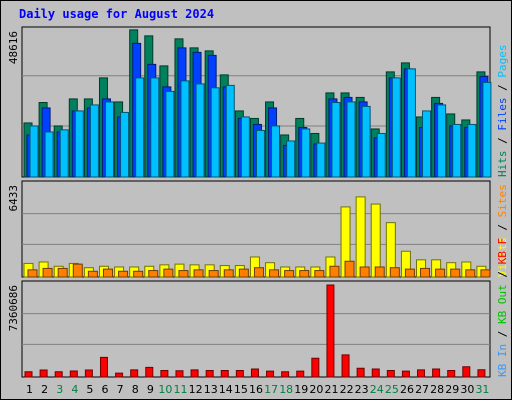  Describe the element at coordinates (502, 230) in the screenshot. I see `legend: Visits / Sites` at that location.